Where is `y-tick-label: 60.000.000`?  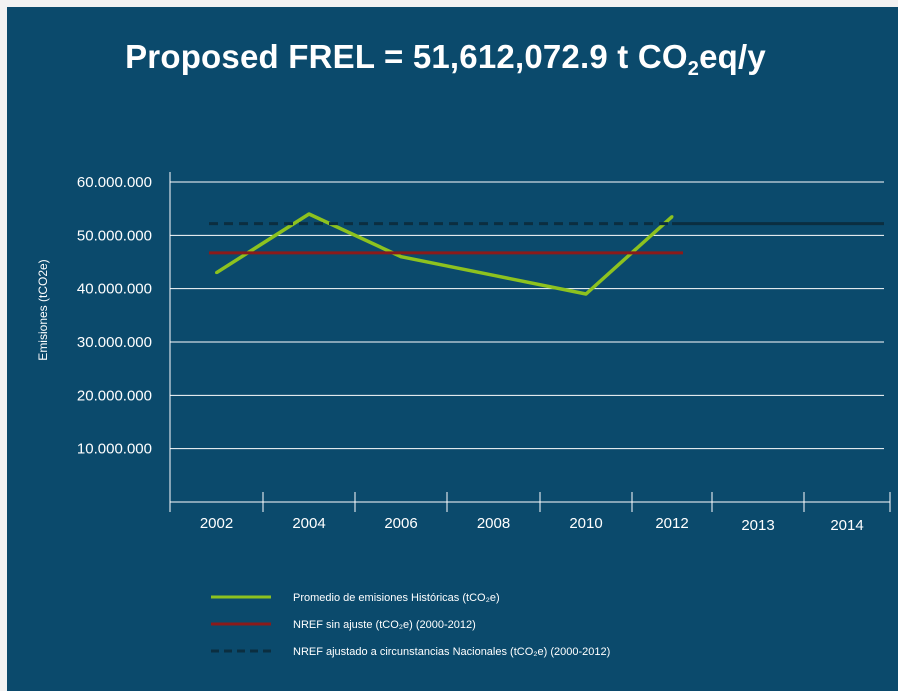 y-tick-label: 60.000.000 is located at coordinates (114, 182).